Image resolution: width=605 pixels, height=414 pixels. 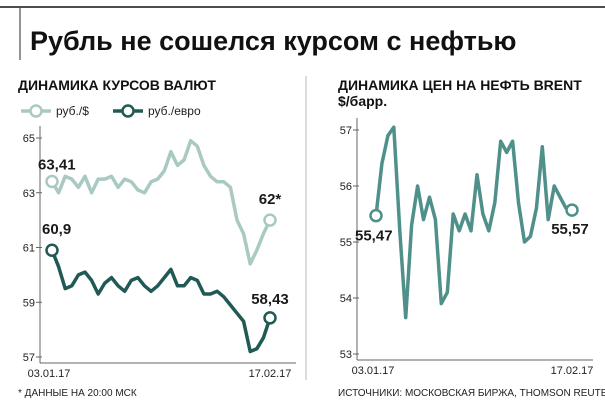 I want to click on brent-chart-unit: $/барр., so click(x=362, y=101).